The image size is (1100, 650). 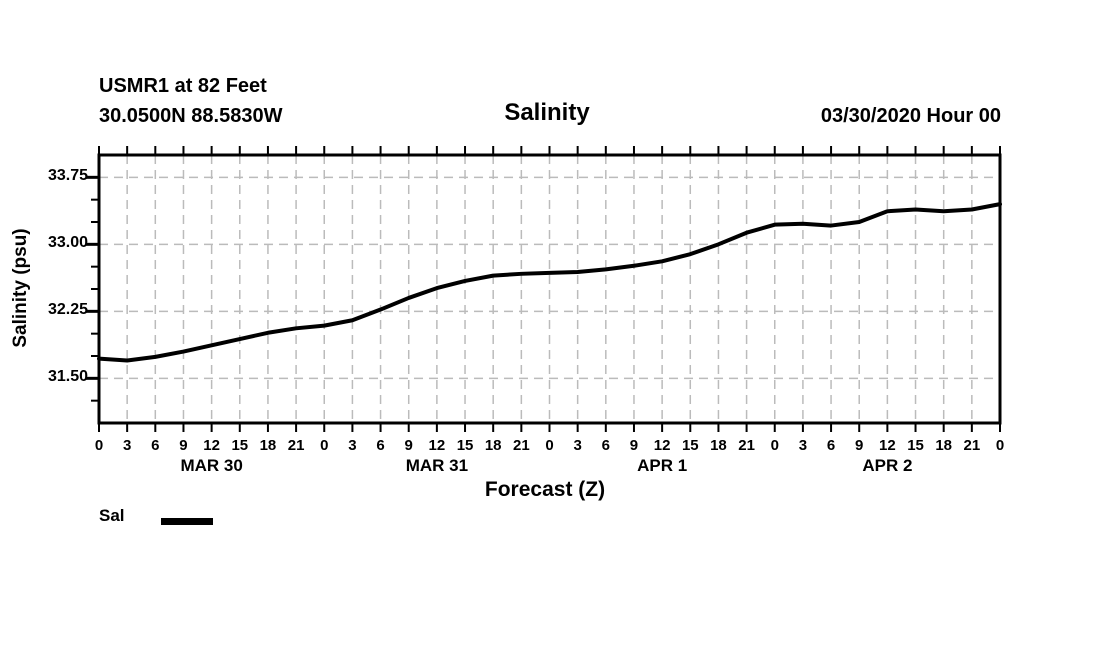 I want to click on y-tick-label: 32.25, so click(x=67, y=310).